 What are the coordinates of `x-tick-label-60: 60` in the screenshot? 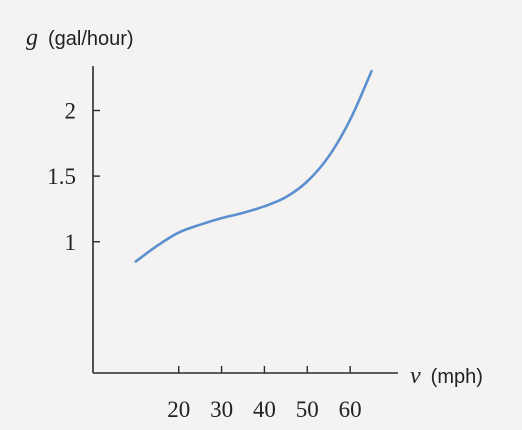 It's located at (350, 409).